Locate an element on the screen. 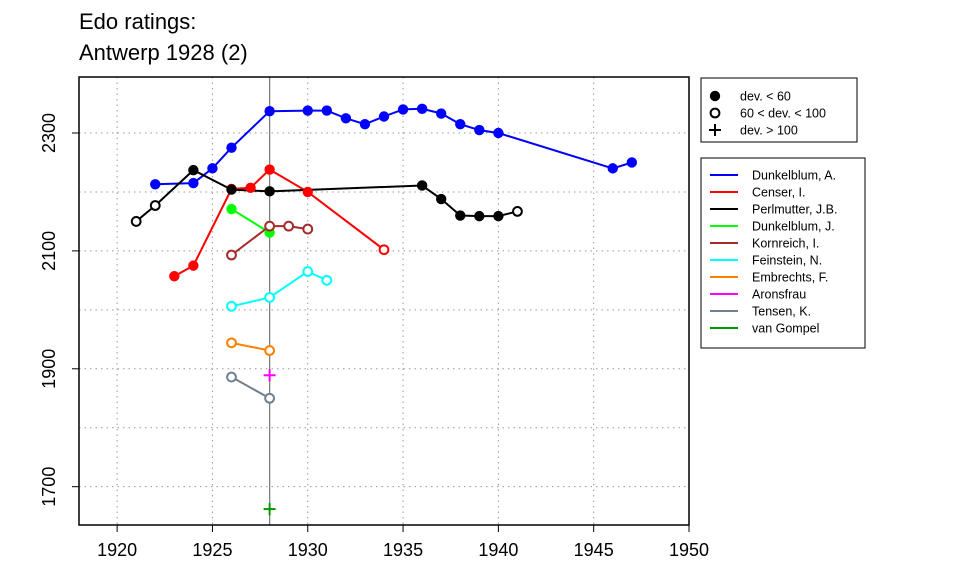 The width and height of the screenshot is (960, 576). marker-legend-label-1: 60 < dev. < 100 is located at coordinates (783, 114).